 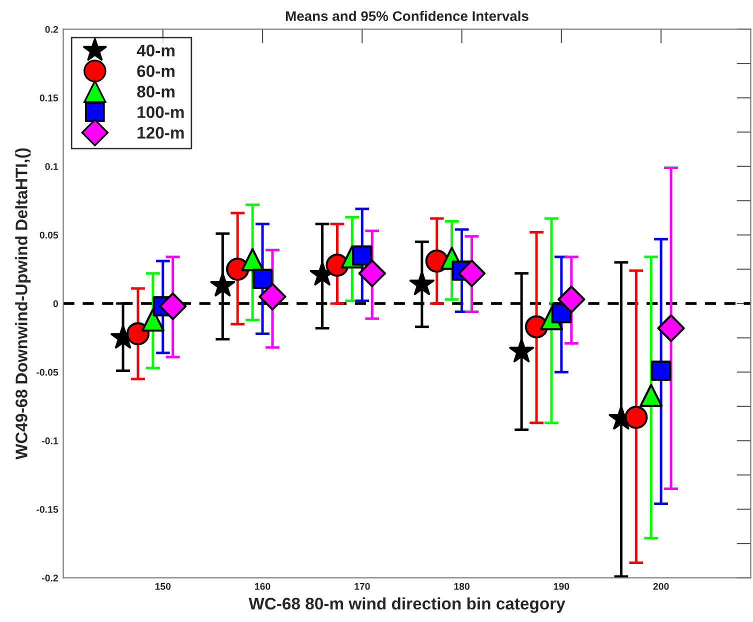 What do you see at coordinates (47, 372) in the screenshot?
I see `y-tick-label: -0.05` at bounding box center [47, 372].